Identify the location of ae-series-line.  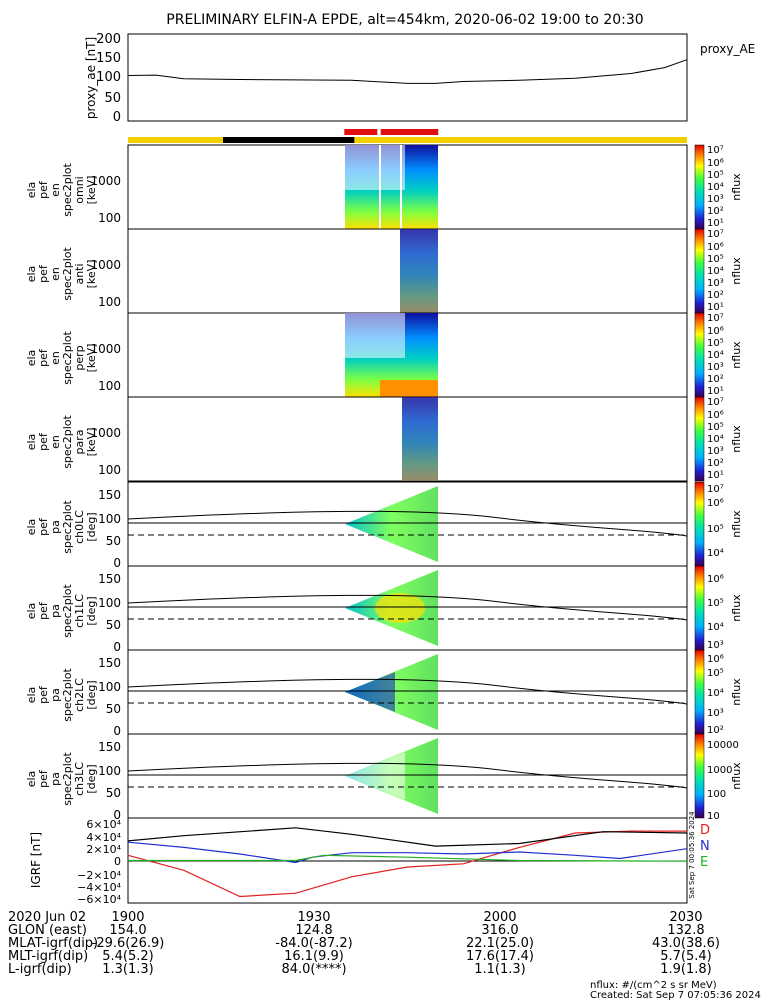
(407, 71).